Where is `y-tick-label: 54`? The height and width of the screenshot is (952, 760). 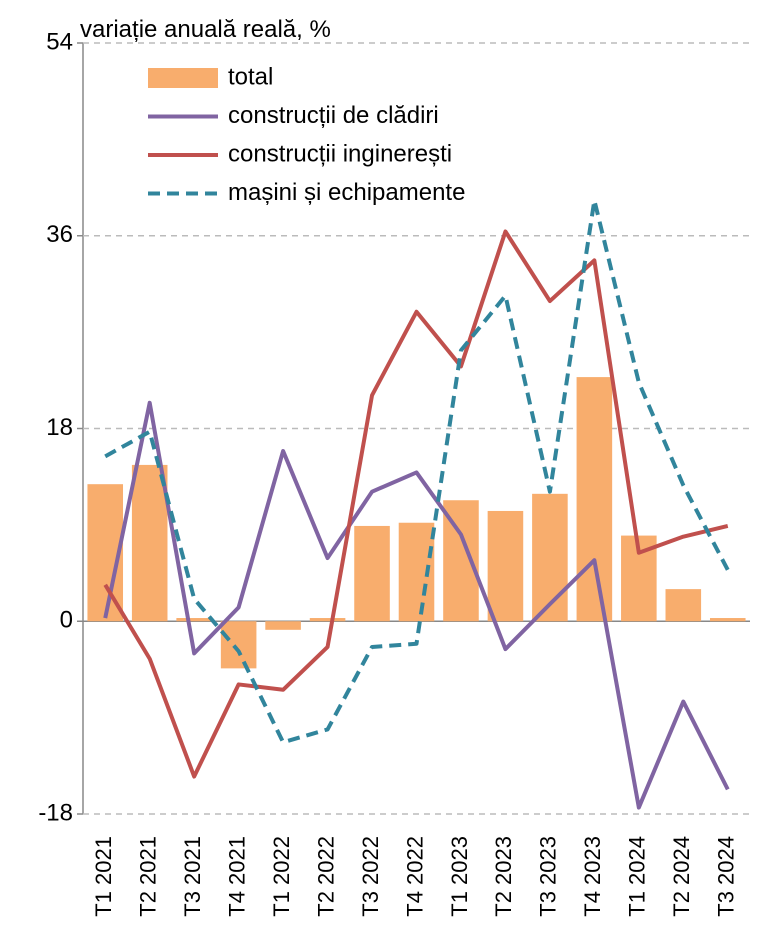
y-tick-label: 54 is located at coordinates (59, 41).